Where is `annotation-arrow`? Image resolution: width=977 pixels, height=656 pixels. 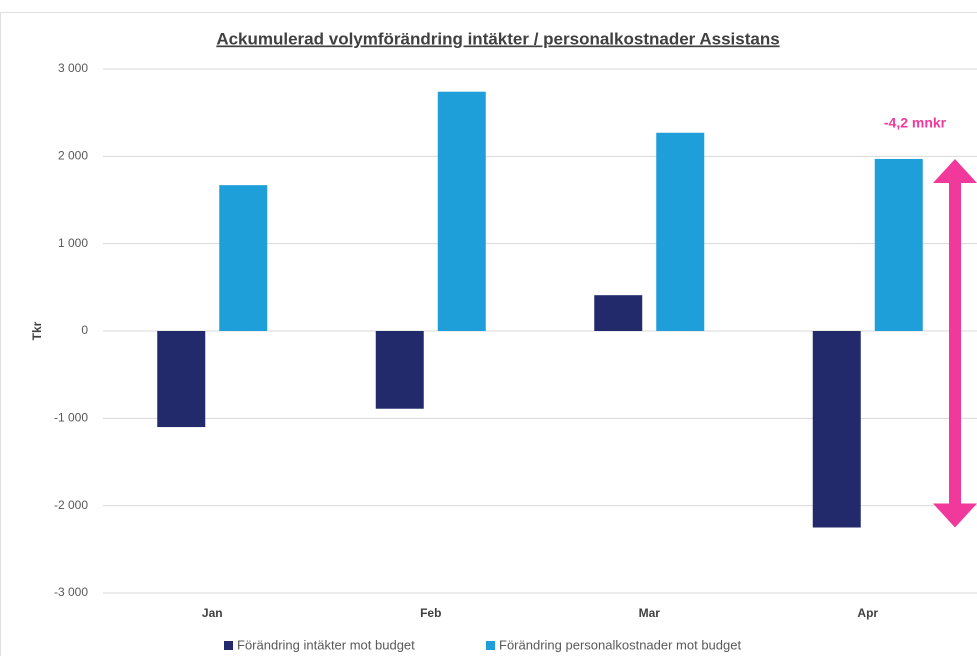
annotation-arrow is located at coordinates (955, 343).